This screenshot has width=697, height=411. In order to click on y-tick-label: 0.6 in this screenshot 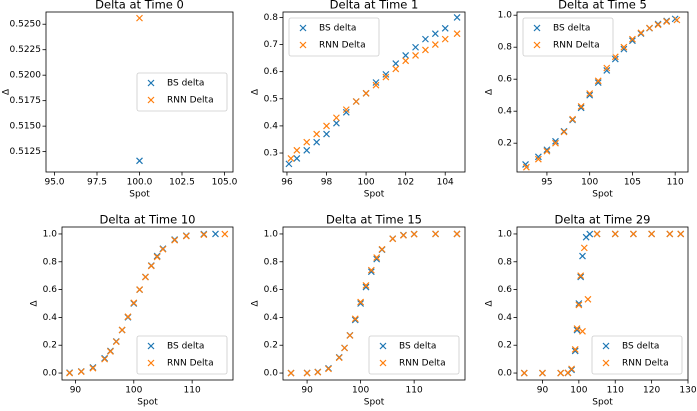, I will do `click(505, 290)`.